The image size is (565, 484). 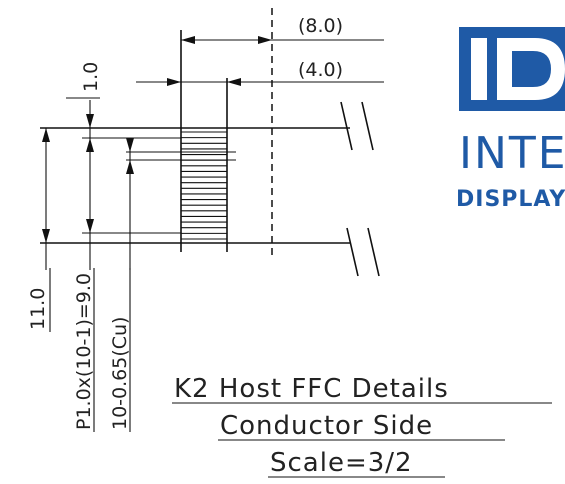 I want to click on break-marks, so click(x=360, y=189).